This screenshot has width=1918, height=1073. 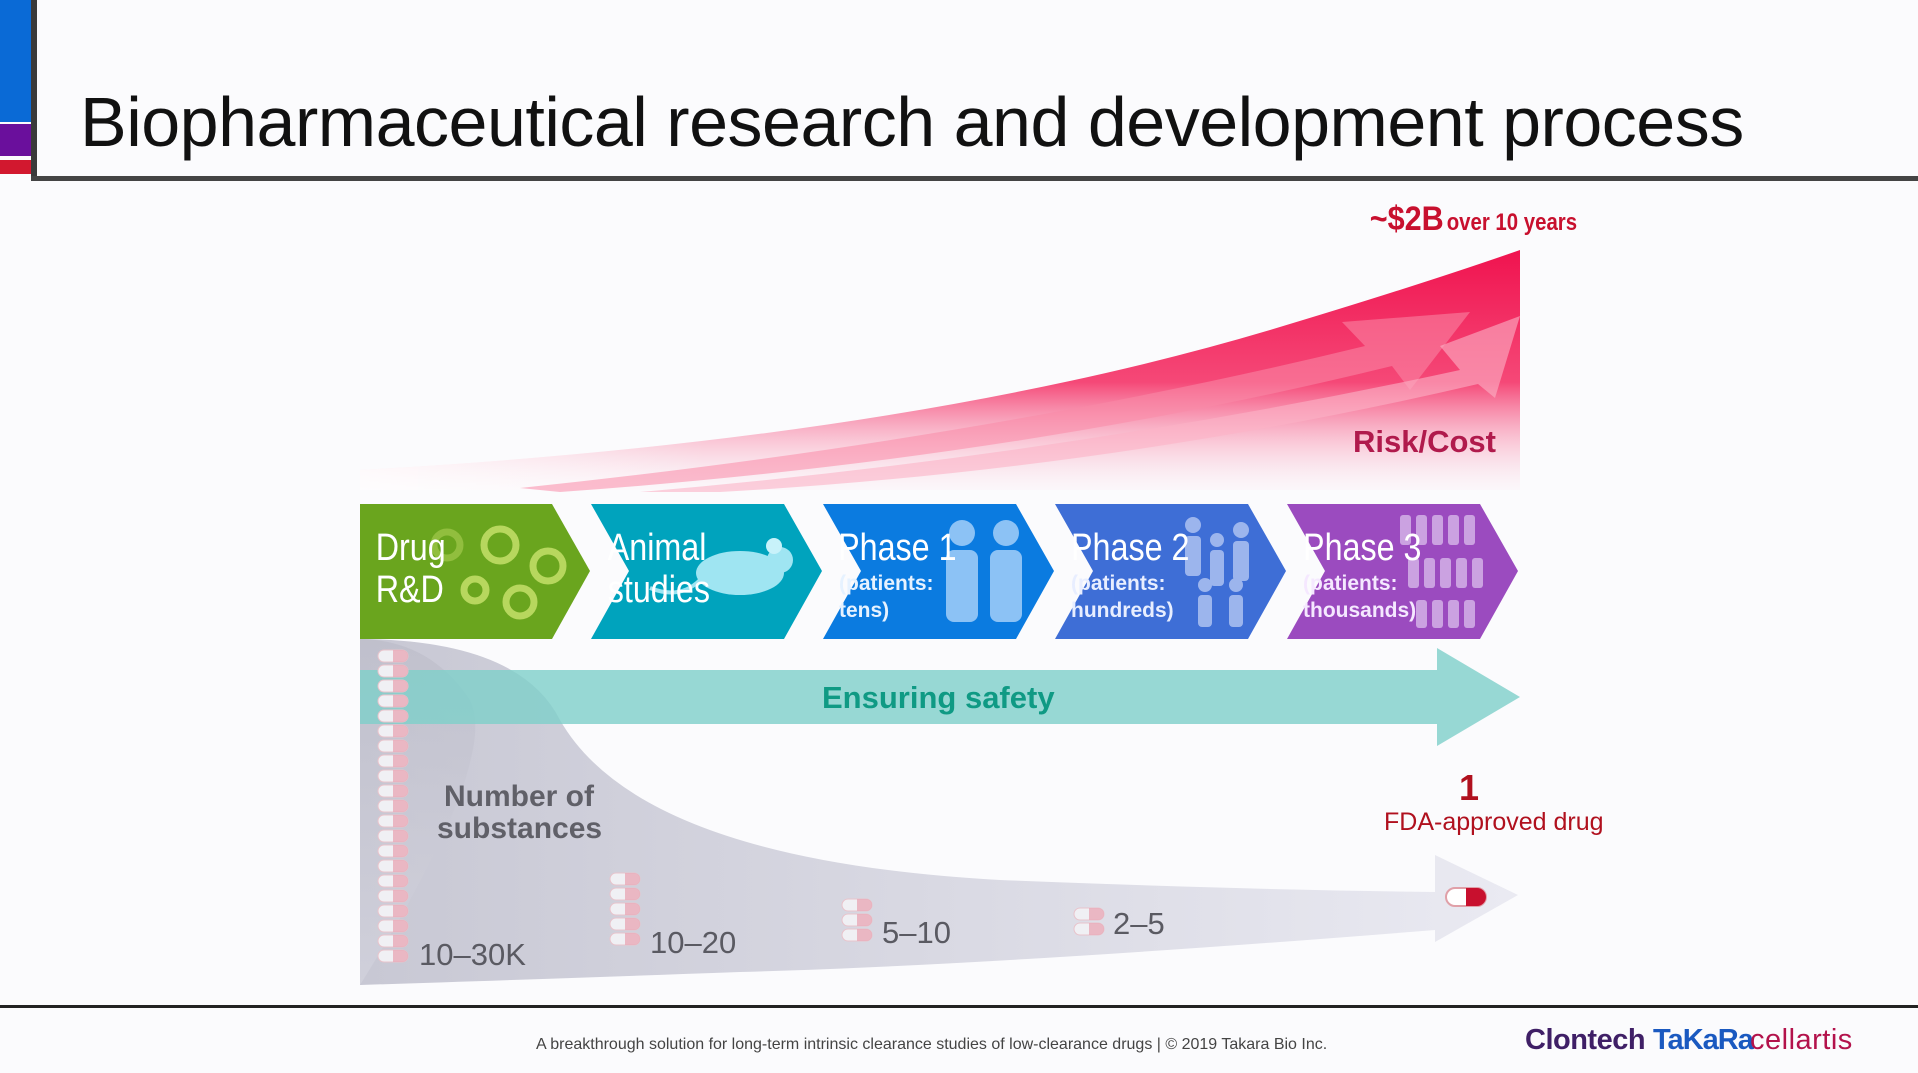 I want to click on large-crowd-icon, so click(x=1441, y=571).